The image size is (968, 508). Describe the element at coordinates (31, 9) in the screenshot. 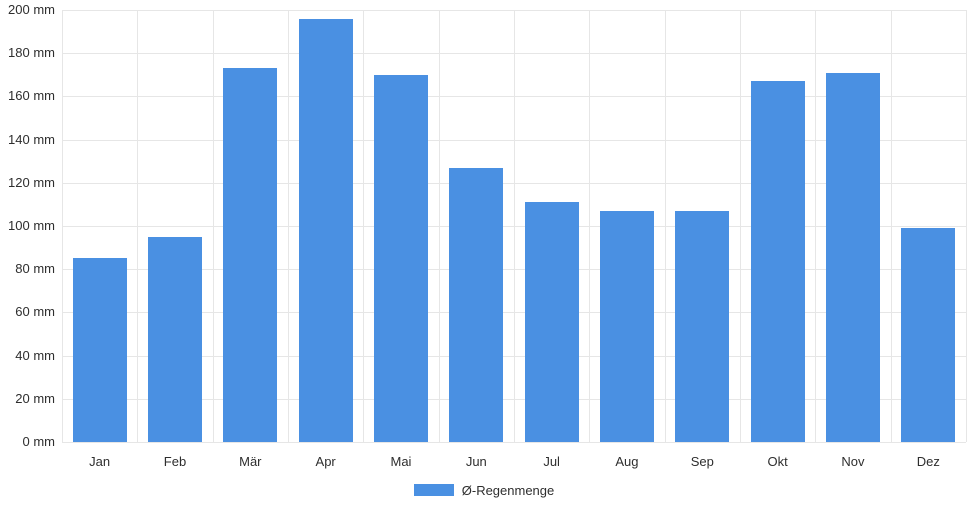

I see `y-tick-label: 200 mm` at that location.